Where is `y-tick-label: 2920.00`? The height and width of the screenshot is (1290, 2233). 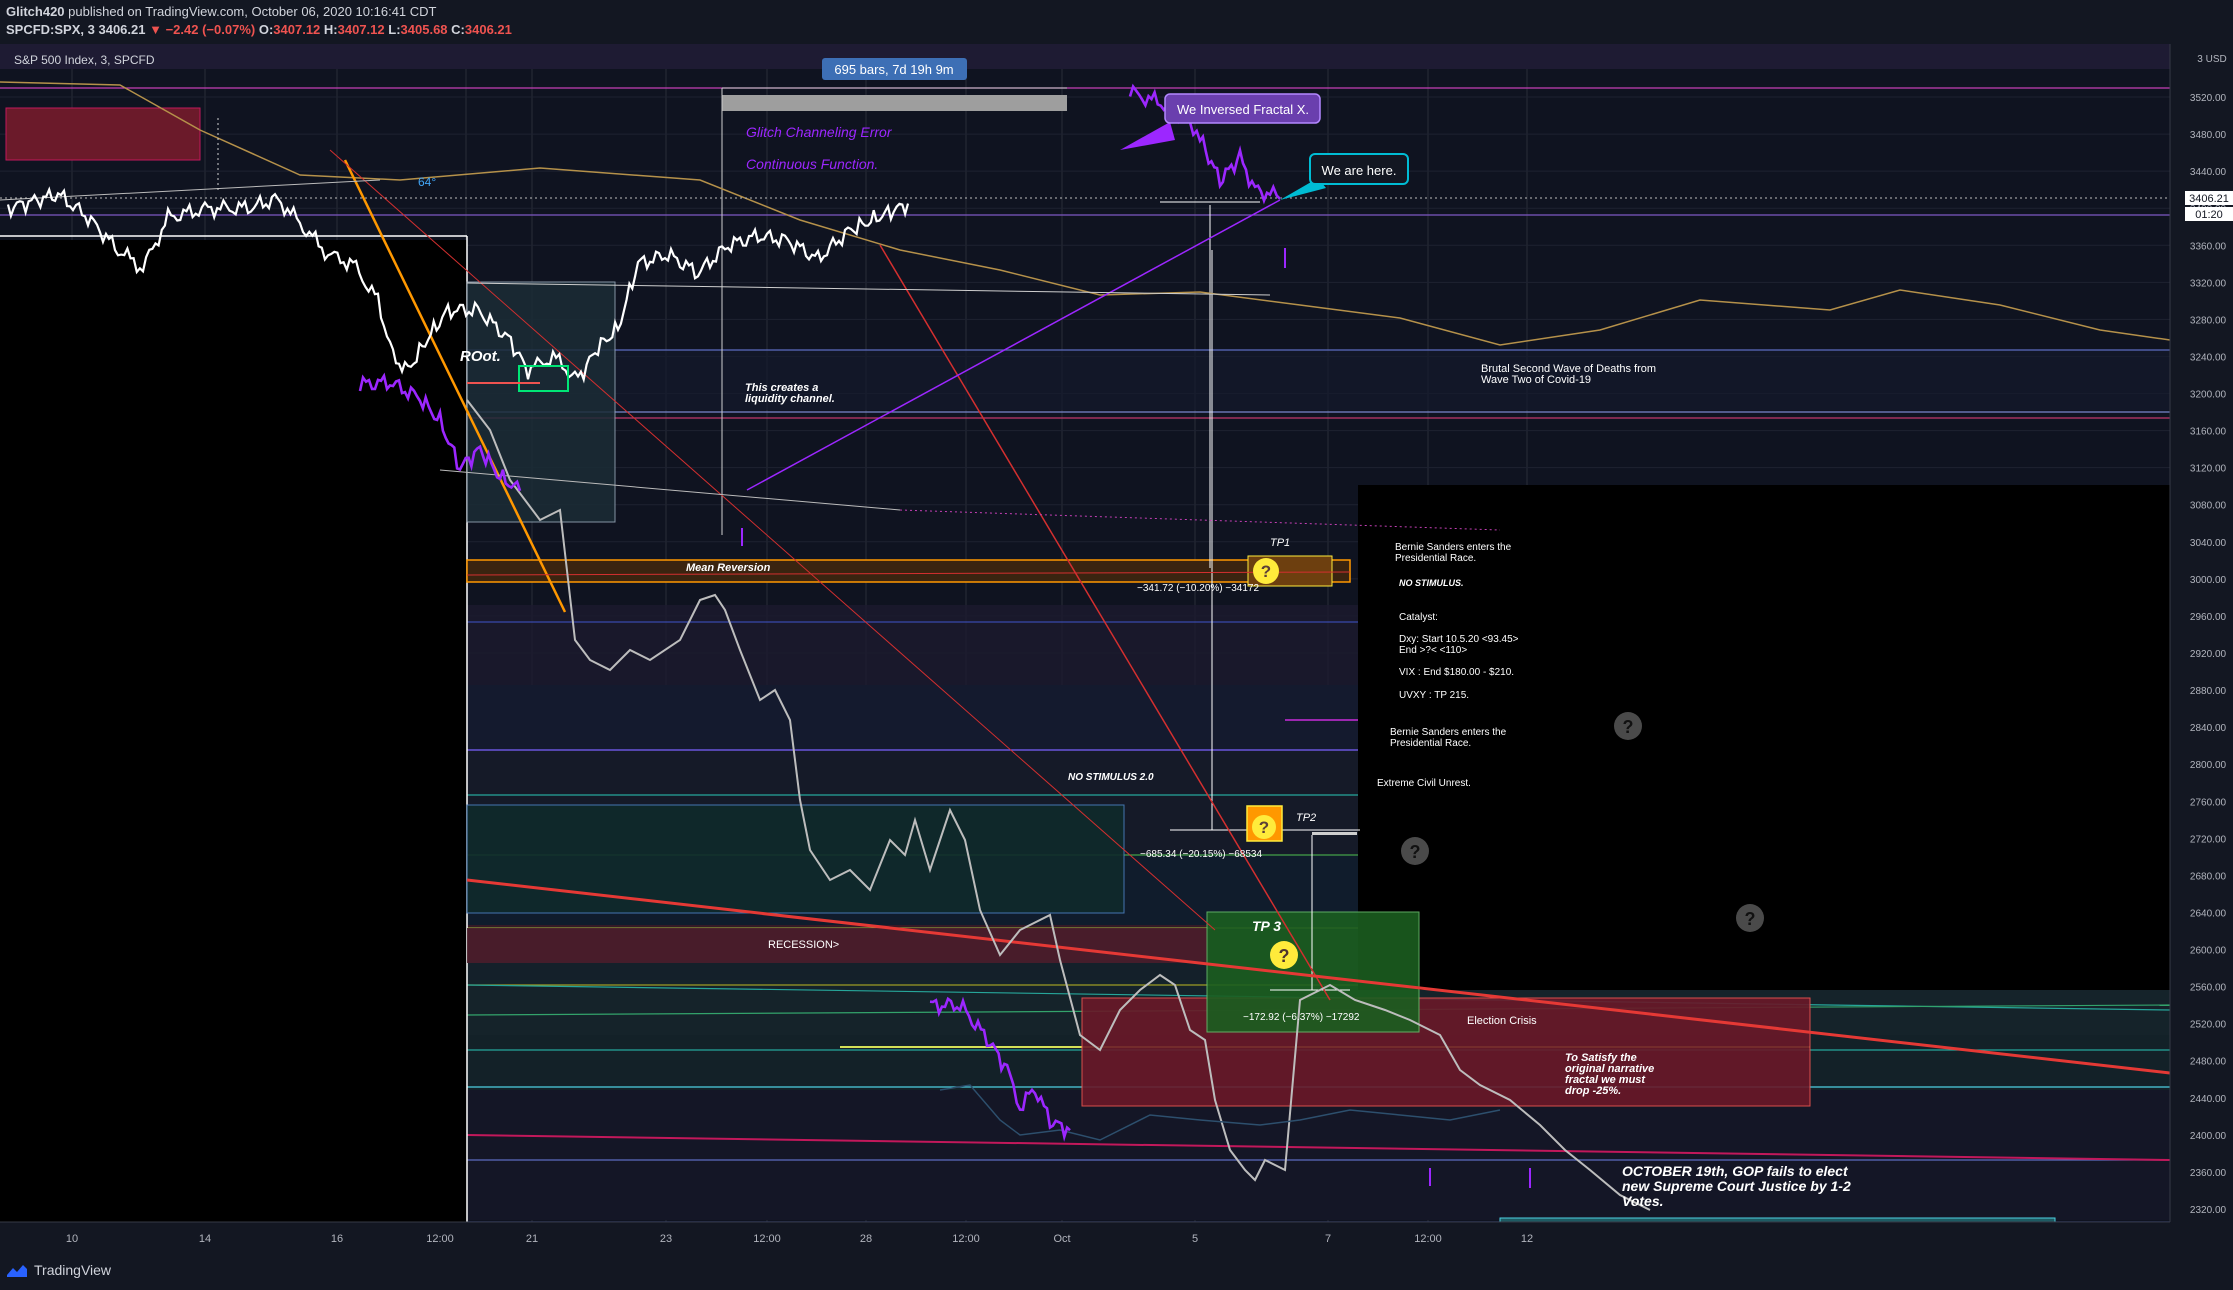 y-tick-label: 2920.00 is located at coordinates (2208, 654).